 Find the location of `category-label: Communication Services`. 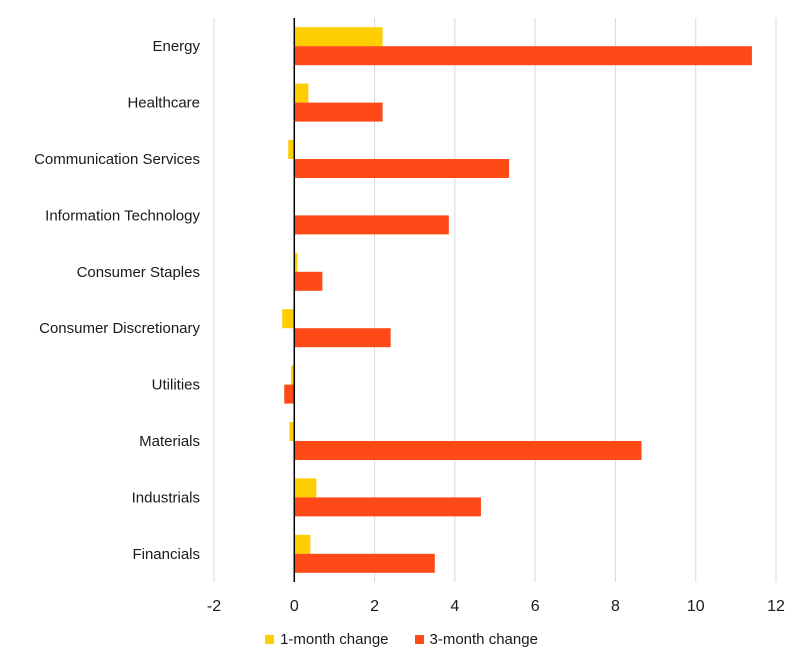

category-label: Communication Services is located at coordinates (117, 159).